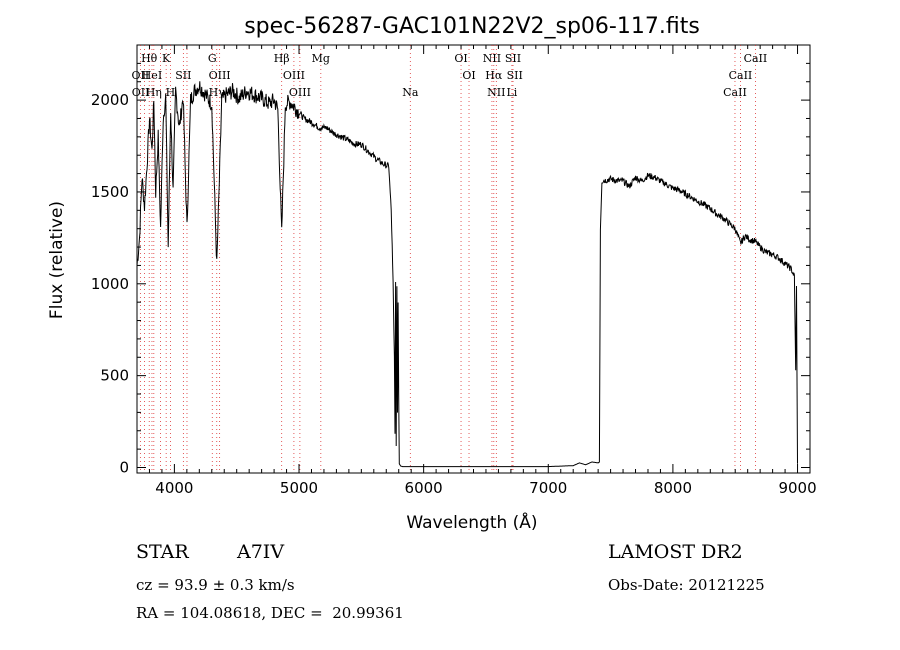 This screenshot has width=900, height=650. Describe the element at coordinates (166, 58) in the screenshot. I see `line-label: K` at that location.